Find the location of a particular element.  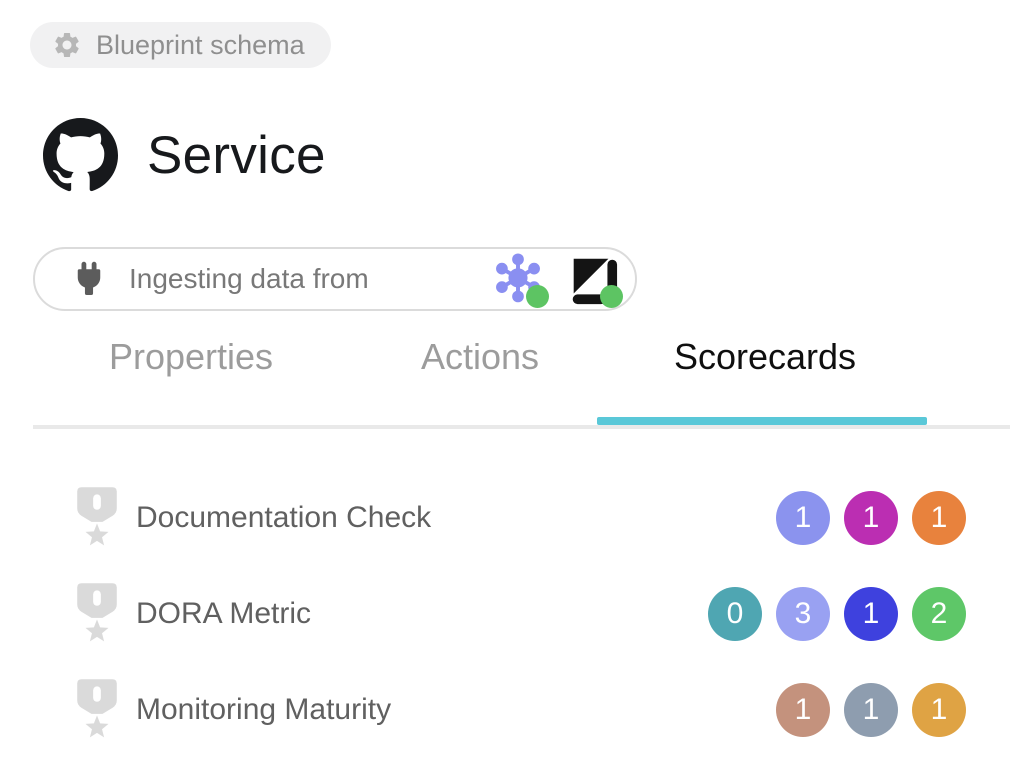

blueprint-schema-badge: Blueprint schema is located at coordinates (180, 45).